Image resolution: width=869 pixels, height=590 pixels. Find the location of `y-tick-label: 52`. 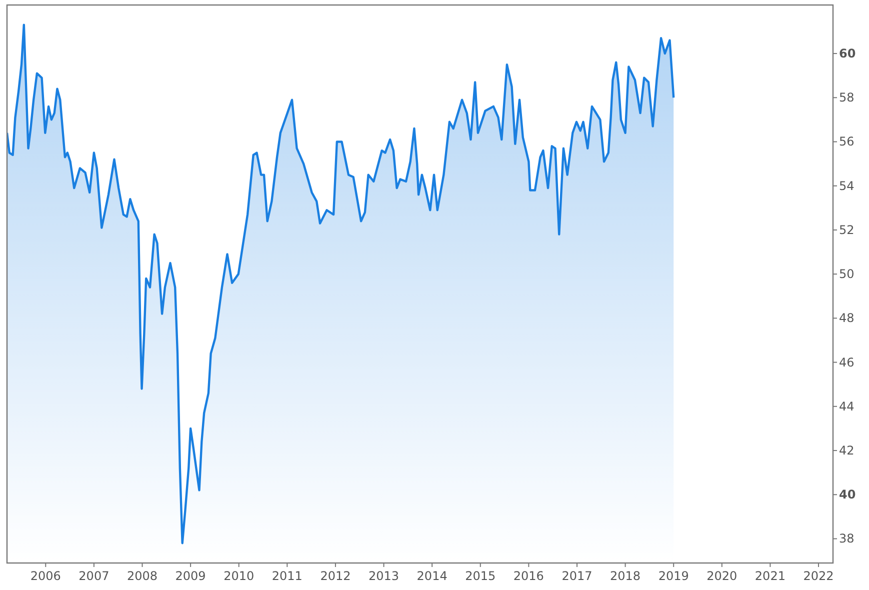

y-tick-label: 52 is located at coordinates (846, 229).